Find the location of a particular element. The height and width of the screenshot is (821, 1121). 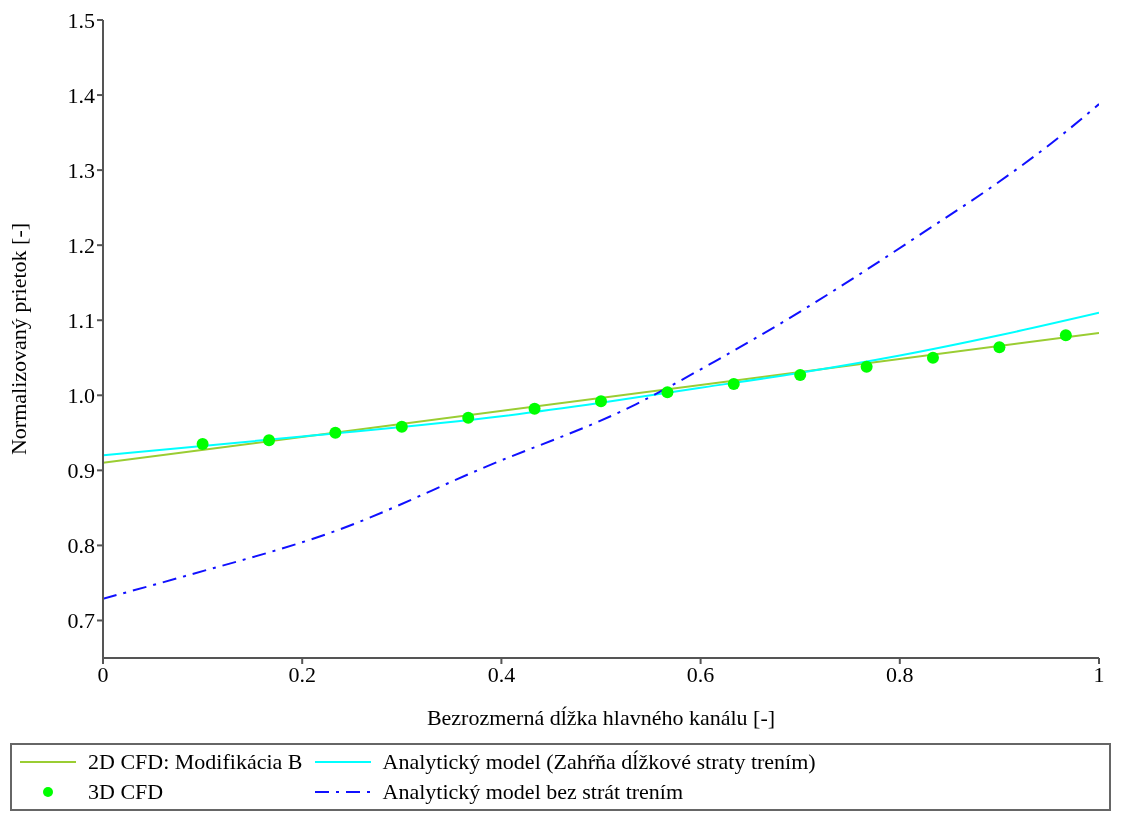

y-tick-label: 1.3 is located at coordinates (81, 170).